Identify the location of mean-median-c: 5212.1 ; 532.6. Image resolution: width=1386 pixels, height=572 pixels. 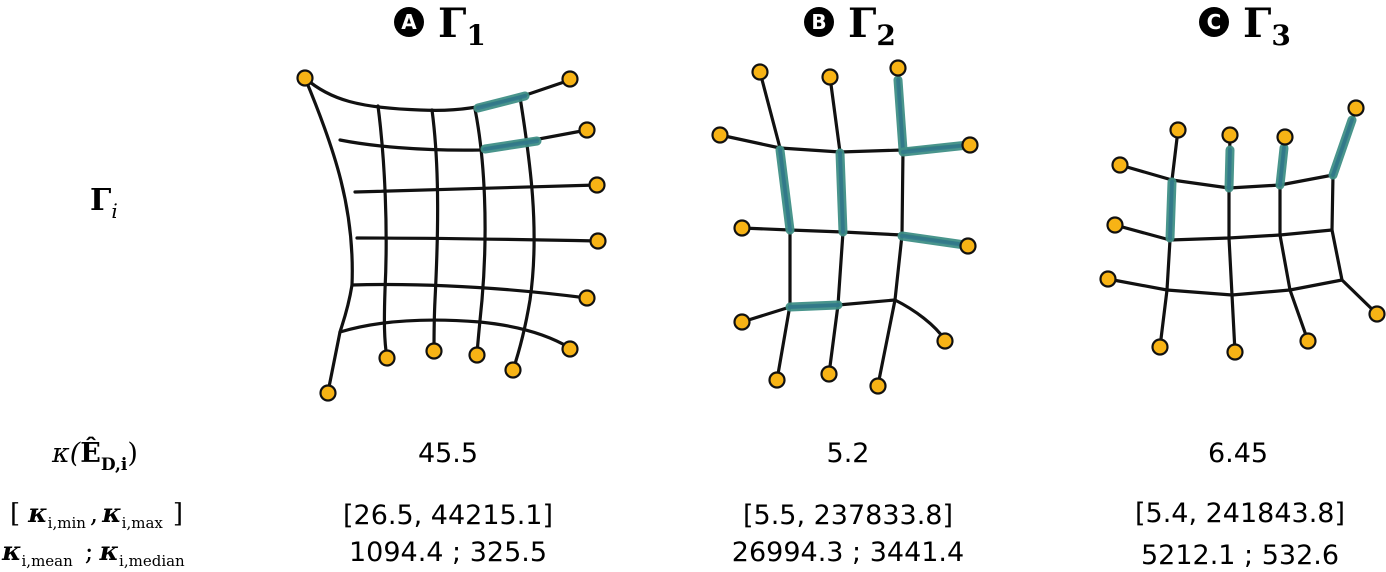
(1240, 555).